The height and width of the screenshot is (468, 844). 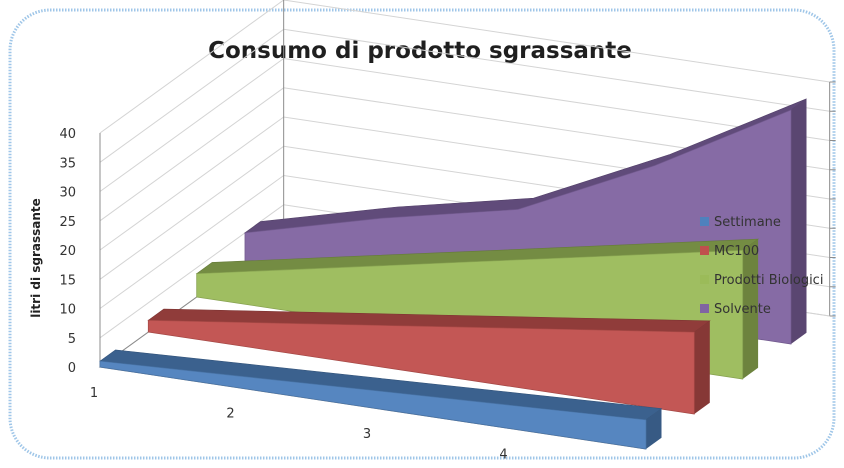 What do you see at coordinates (747, 222) in the screenshot?
I see `legend-label: Settimane` at bounding box center [747, 222].